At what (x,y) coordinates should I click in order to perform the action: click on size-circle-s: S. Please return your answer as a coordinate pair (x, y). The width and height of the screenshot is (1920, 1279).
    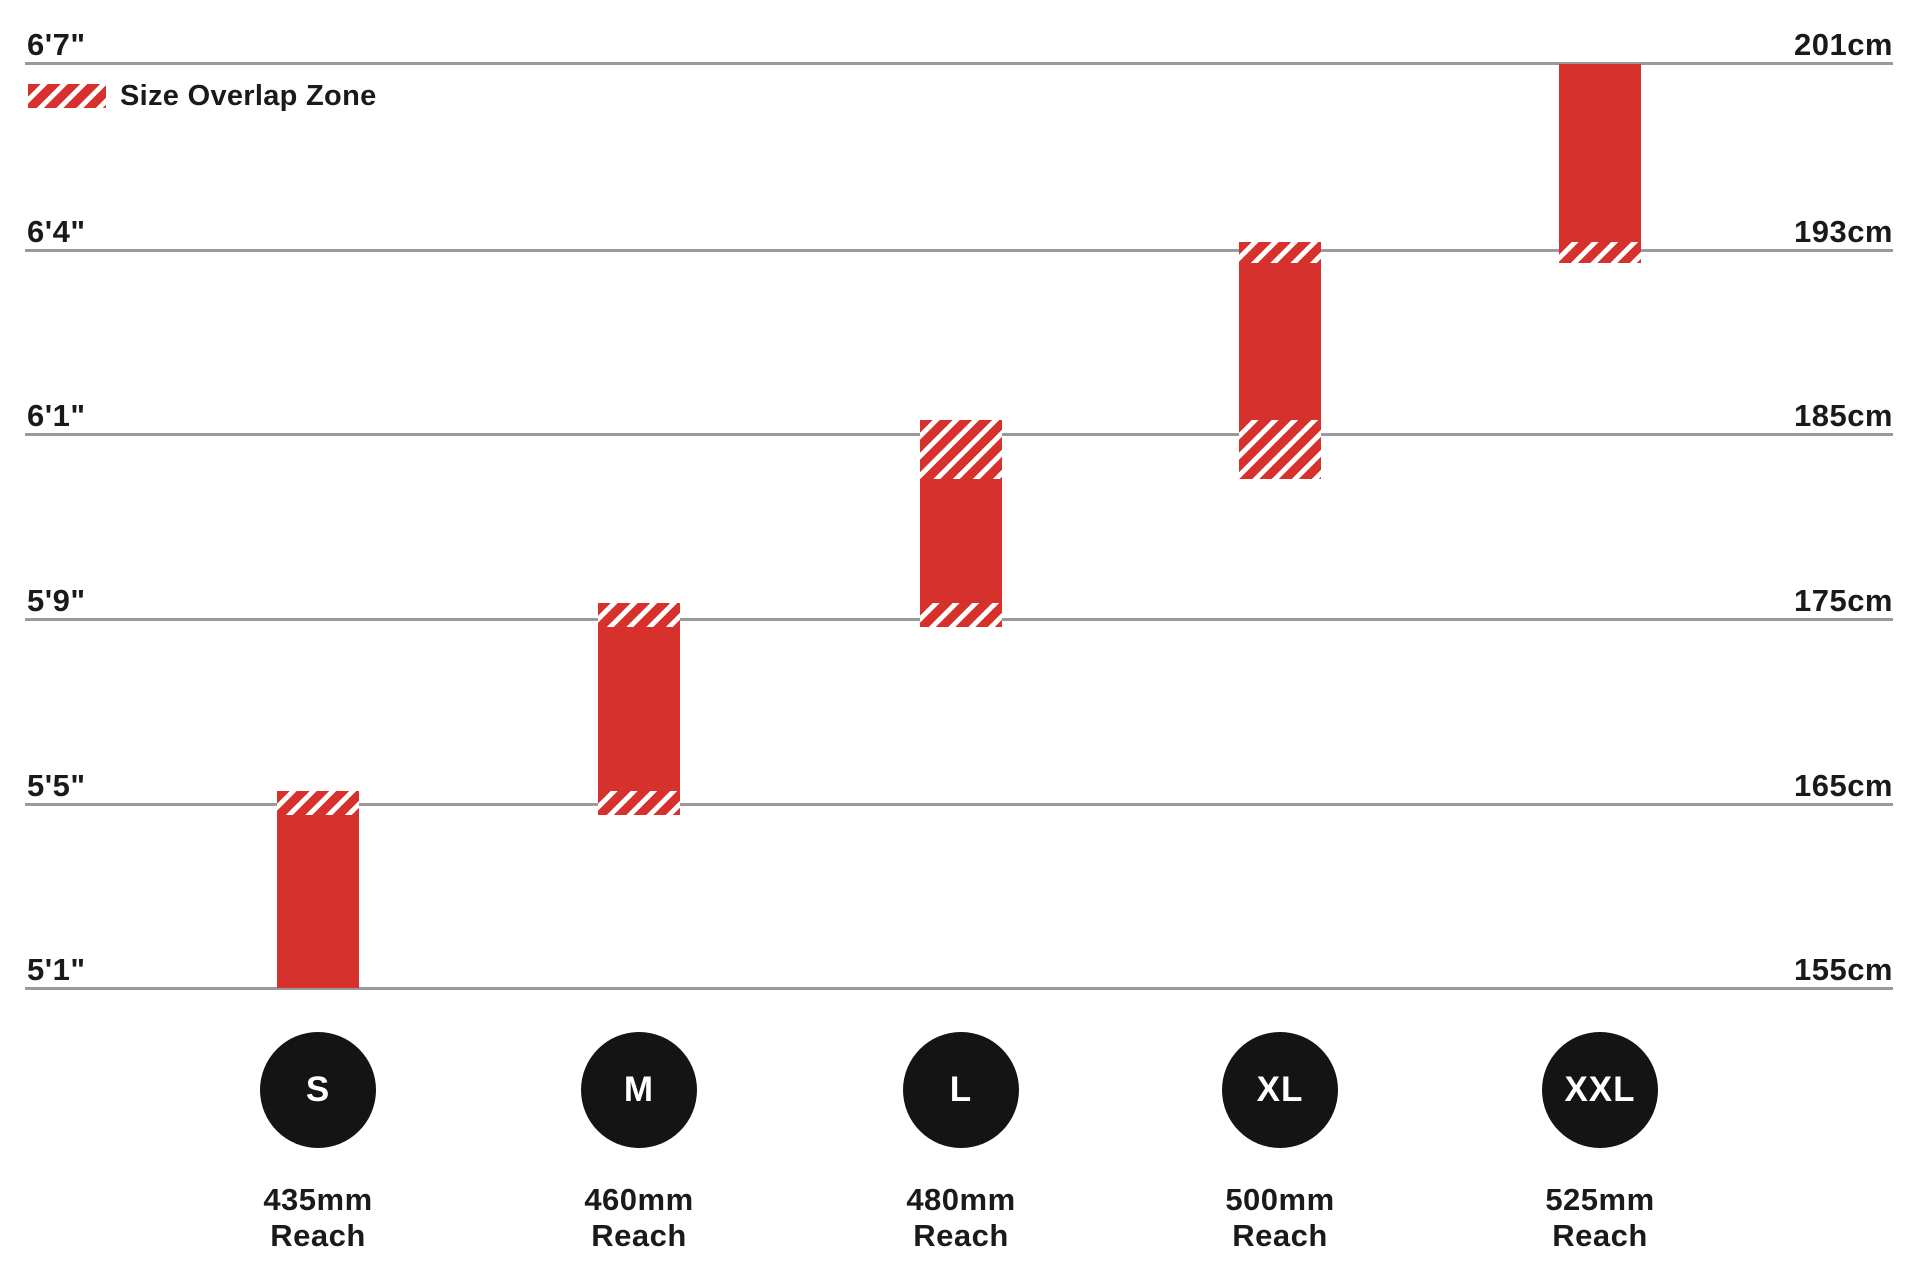
    Looking at the image, I should click on (318, 1090).